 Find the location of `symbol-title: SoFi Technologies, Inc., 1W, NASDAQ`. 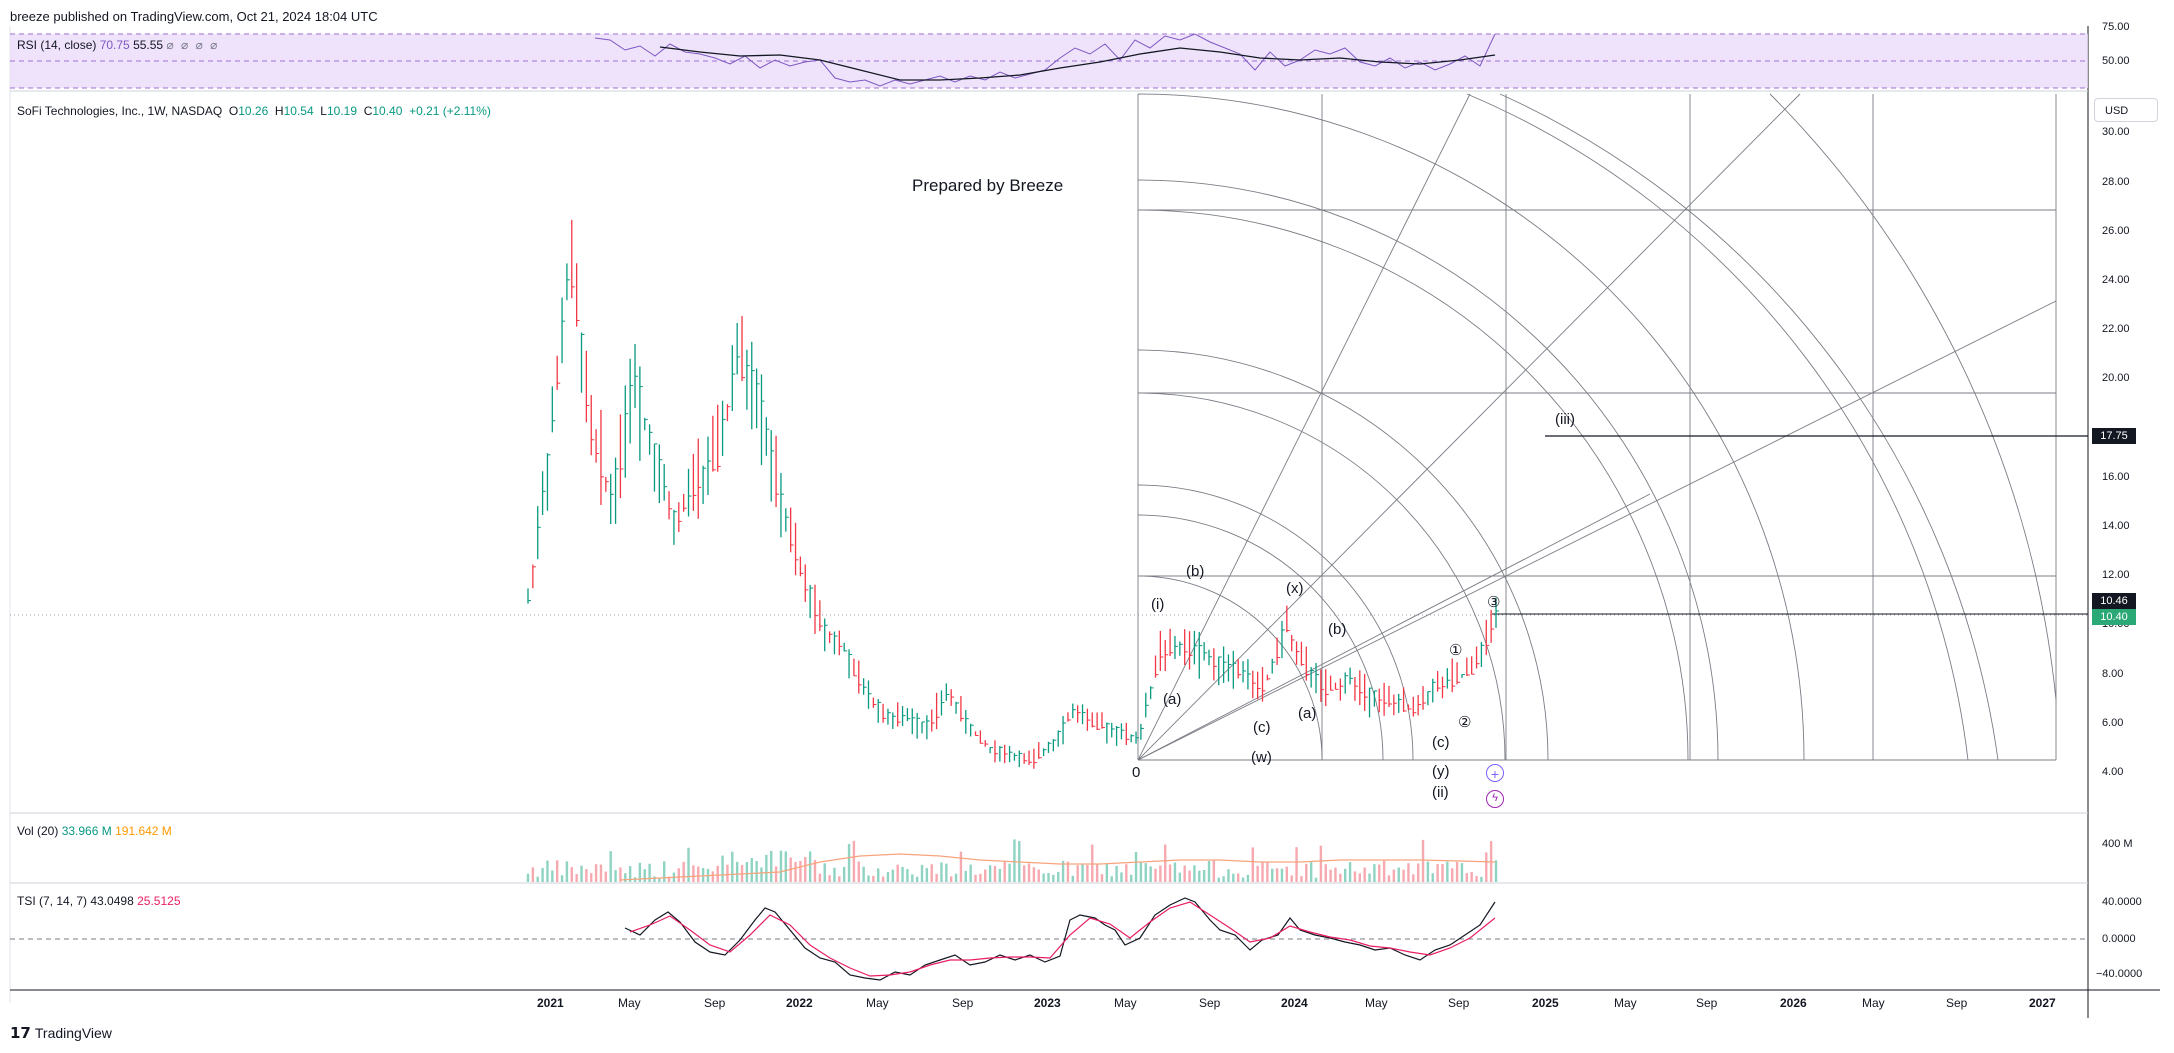

symbol-title: SoFi Technologies, Inc., 1W, NASDAQ is located at coordinates (120, 111).